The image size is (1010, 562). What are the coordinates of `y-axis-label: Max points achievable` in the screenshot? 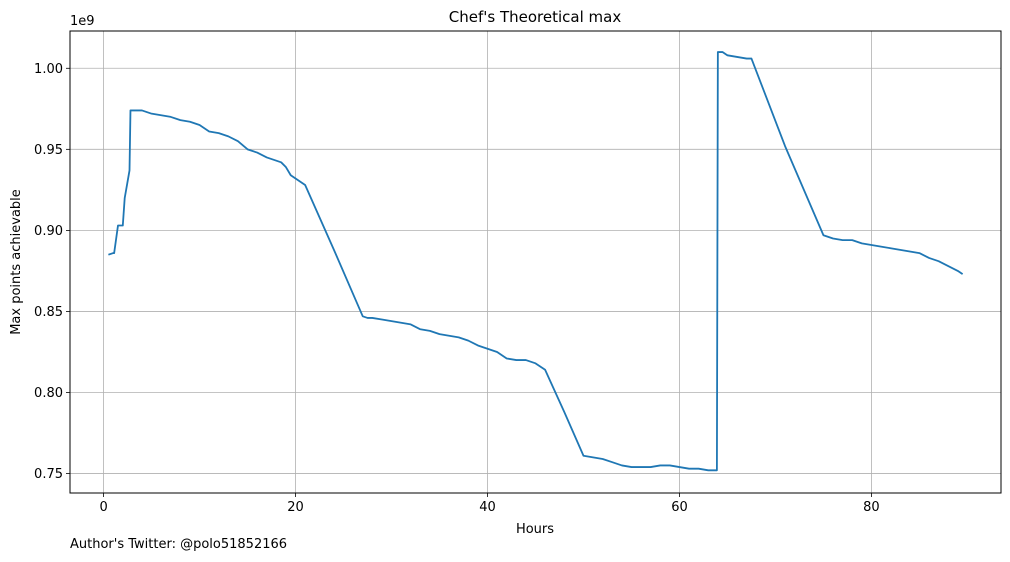 It's located at (16, 262).